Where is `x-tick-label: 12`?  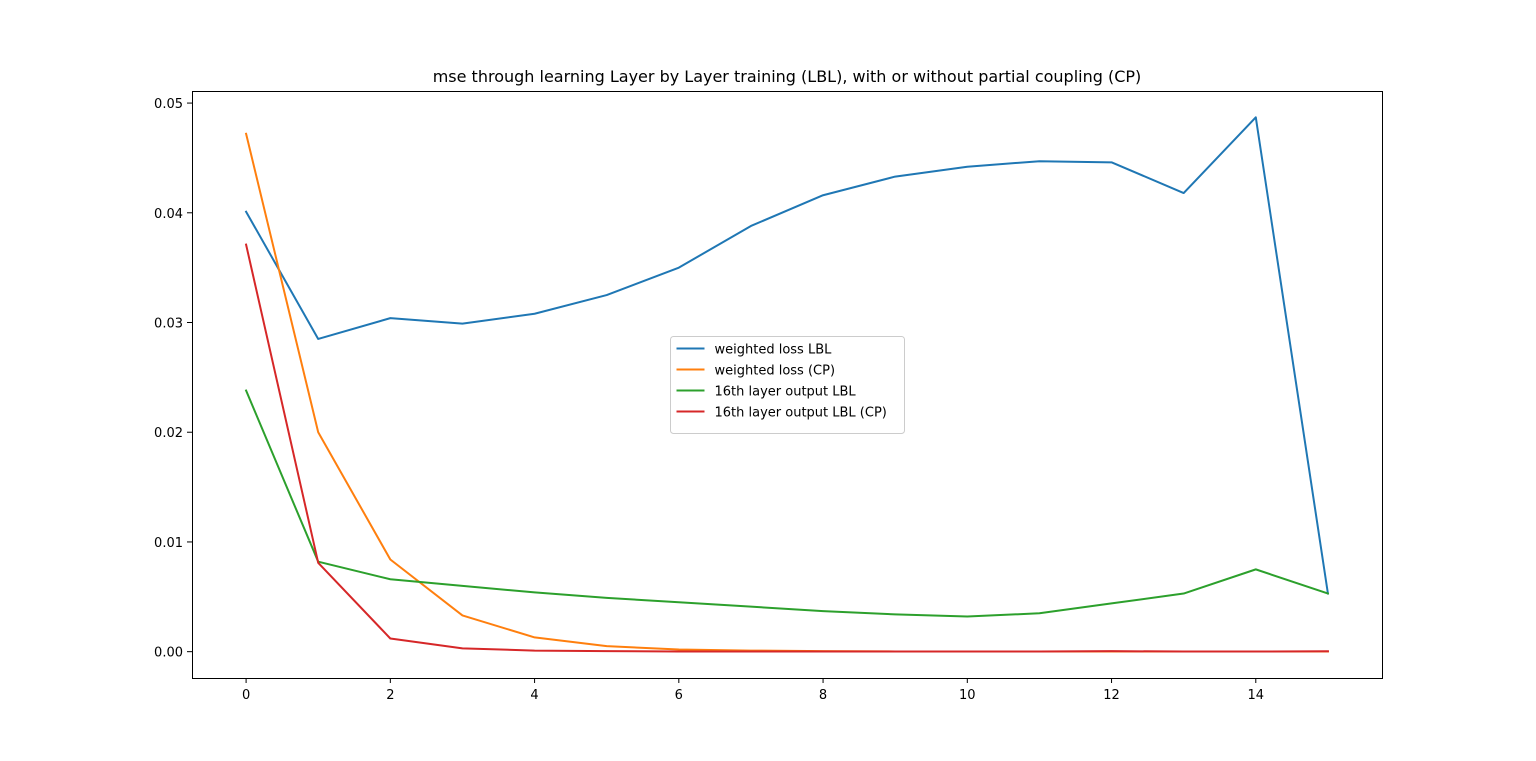
x-tick-label: 12 is located at coordinates (1111, 695).